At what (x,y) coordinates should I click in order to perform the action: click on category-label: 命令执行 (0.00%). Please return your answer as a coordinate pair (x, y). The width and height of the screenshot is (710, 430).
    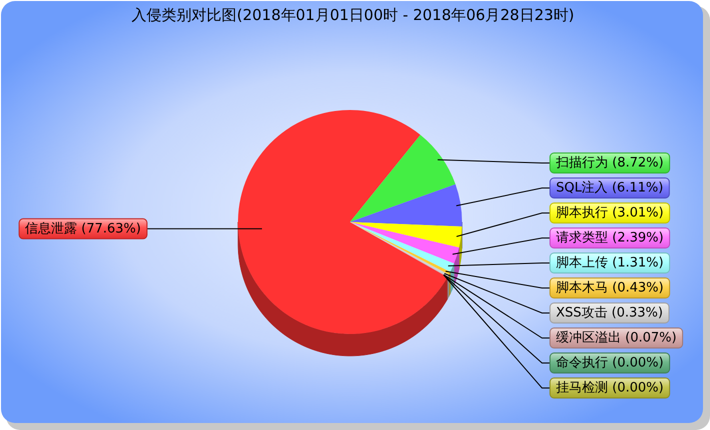
    Looking at the image, I should click on (610, 363).